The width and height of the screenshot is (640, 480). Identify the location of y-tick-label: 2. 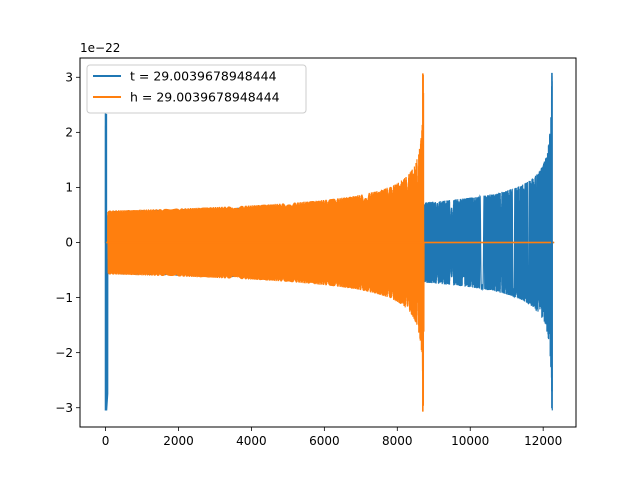
(69, 133).